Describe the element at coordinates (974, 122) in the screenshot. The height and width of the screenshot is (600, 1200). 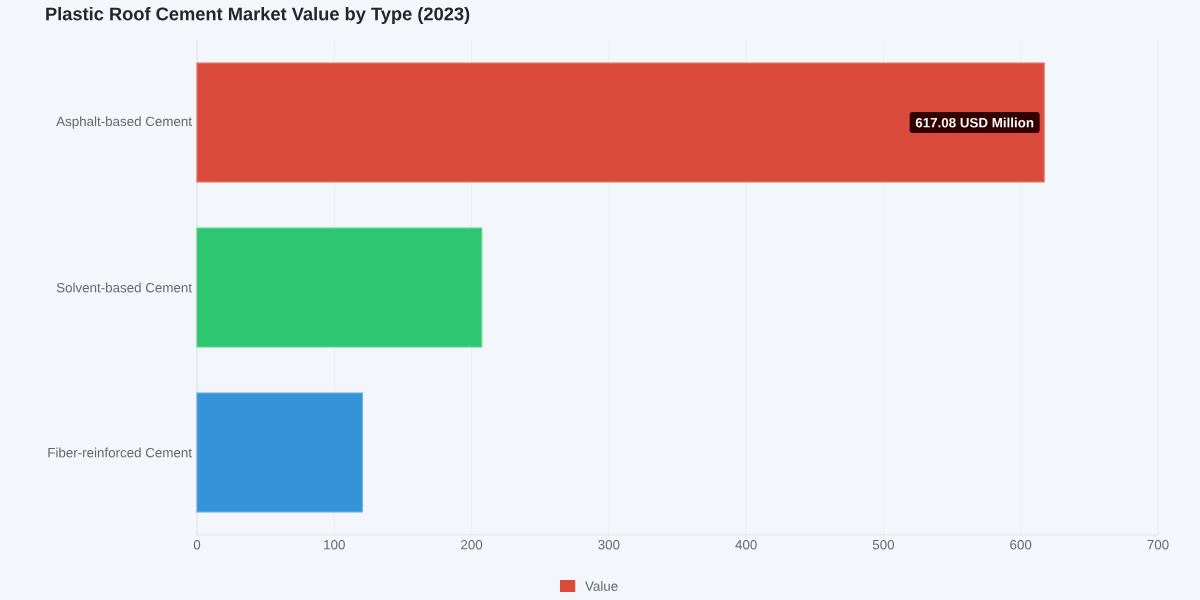
I see `data-label: 617.08 USD Million` at that location.